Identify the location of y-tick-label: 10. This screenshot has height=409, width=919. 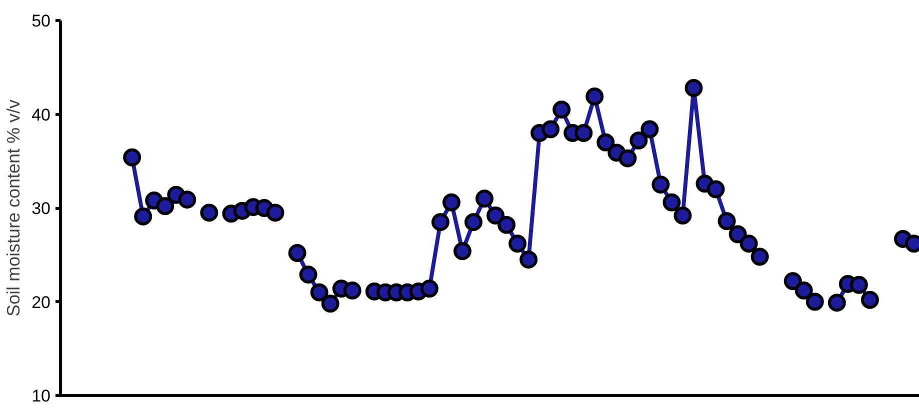
(41, 396).